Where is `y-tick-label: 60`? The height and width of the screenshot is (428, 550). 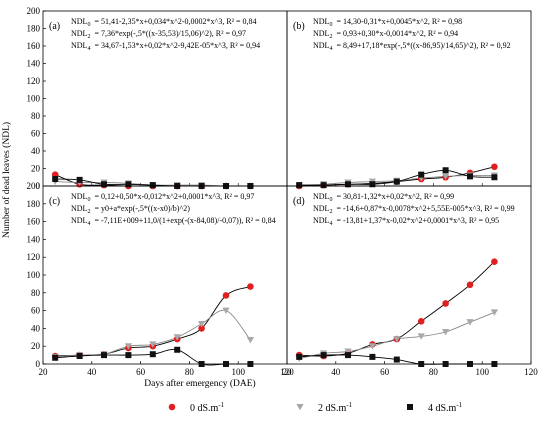 y-tick-label: 60 is located at coordinates (36, 311).